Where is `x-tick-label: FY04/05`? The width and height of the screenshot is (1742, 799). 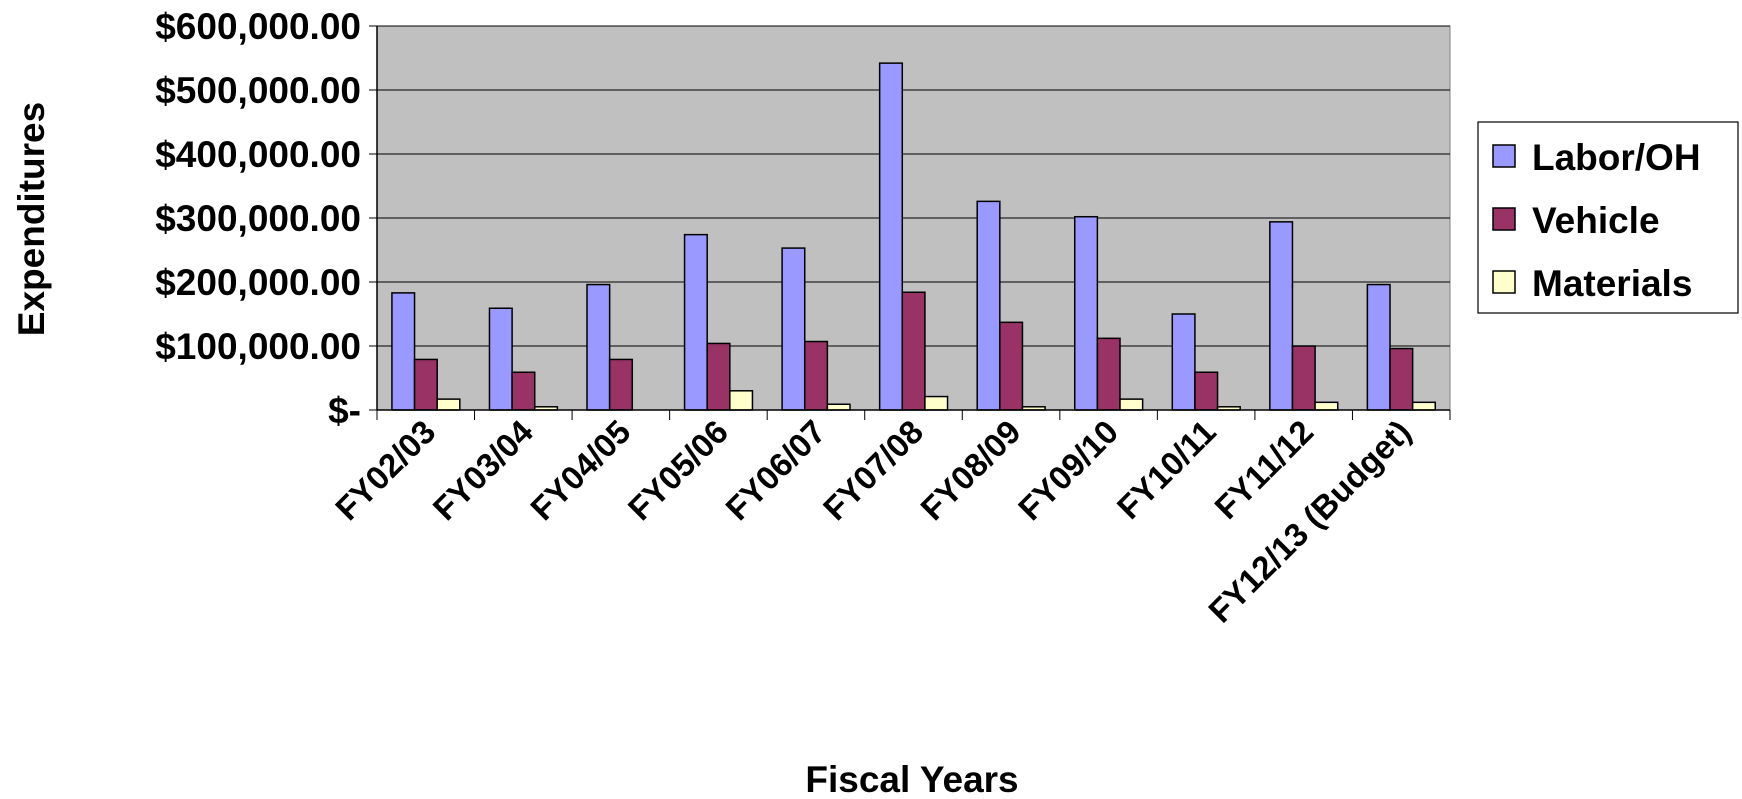
x-tick-label: FY04/05 is located at coordinates (580, 470).